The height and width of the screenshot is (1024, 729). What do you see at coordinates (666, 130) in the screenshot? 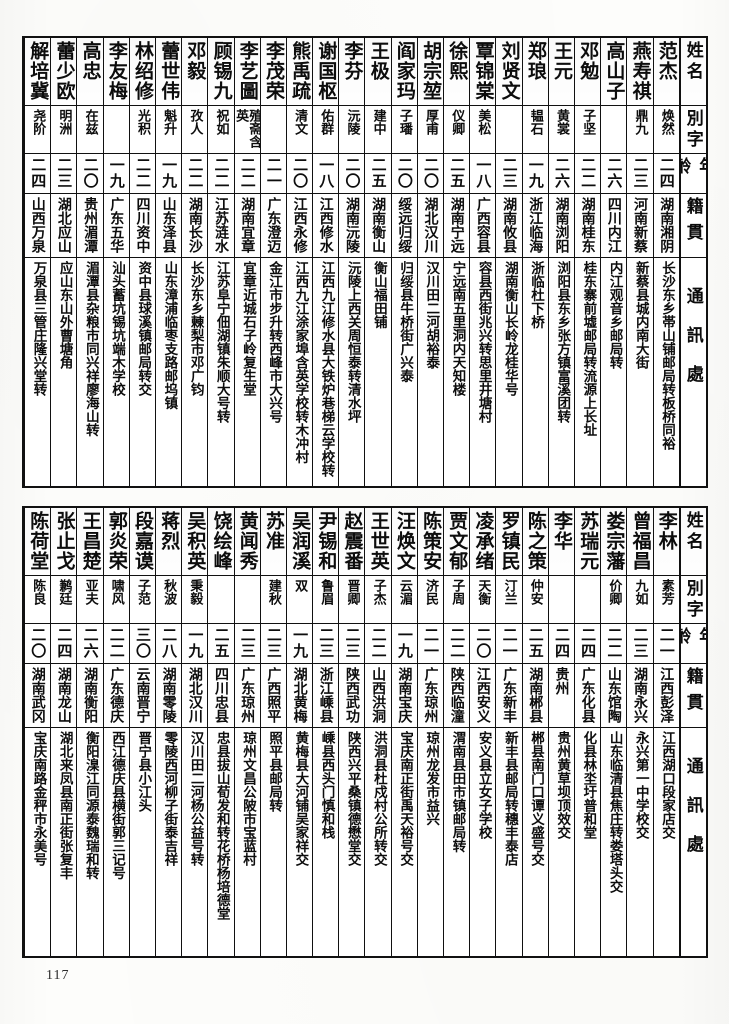
I see `person-alias-cell: 焕然` at bounding box center [666, 130].